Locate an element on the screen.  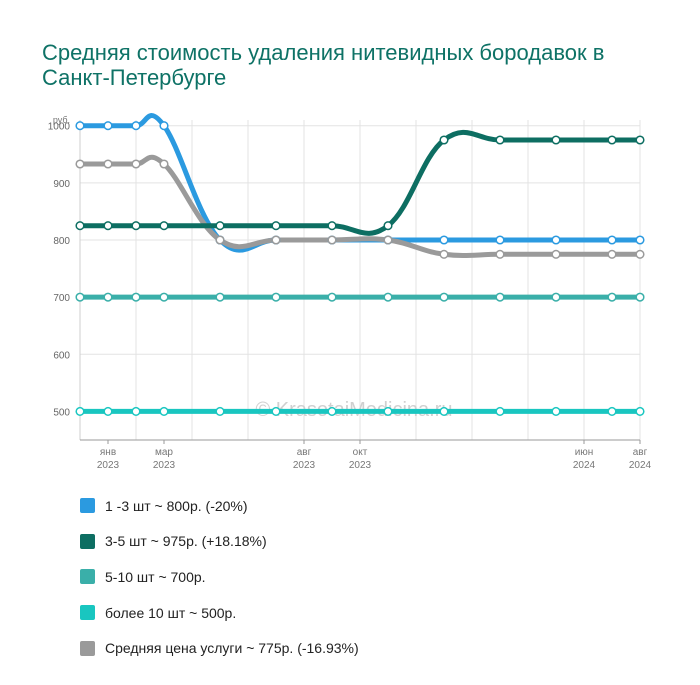
y-tick-label: 900 is located at coordinates (61, 184).